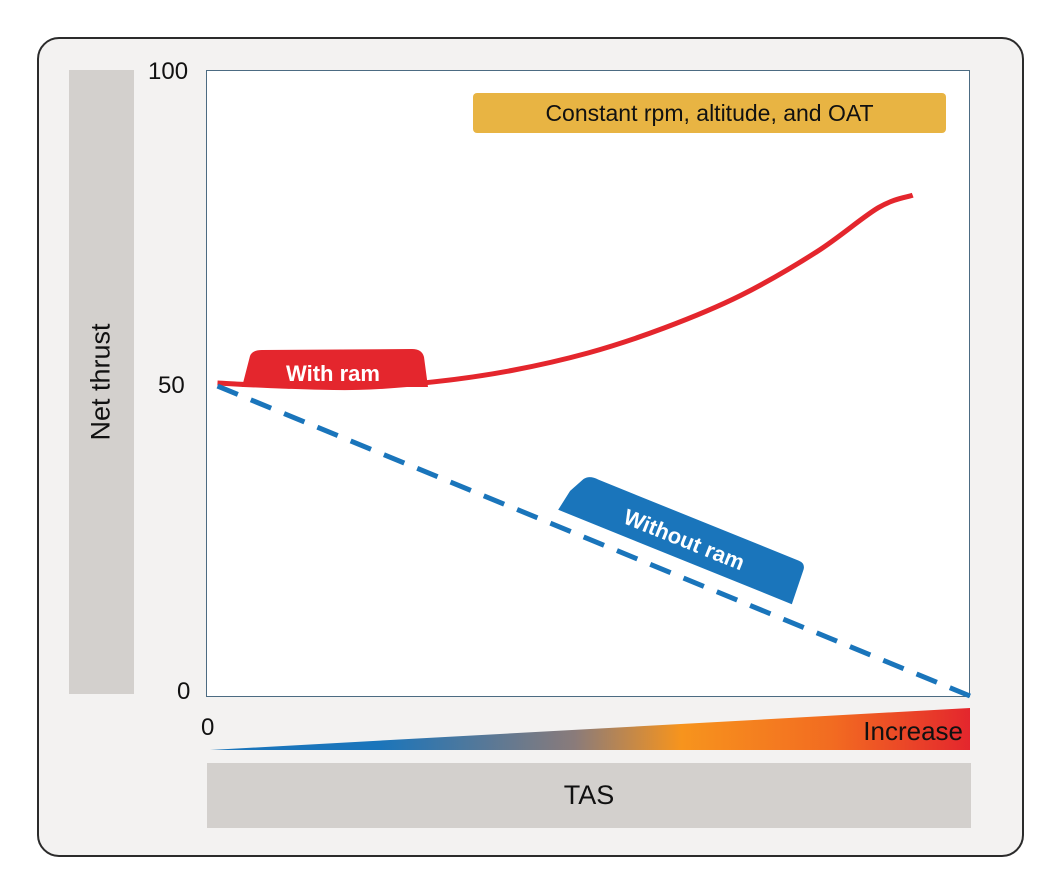 The image size is (1058, 875). What do you see at coordinates (709, 113) in the screenshot?
I see `conditions-annotation: Constant rpm, altitude, and OAT` at bounding box center [709, 113].